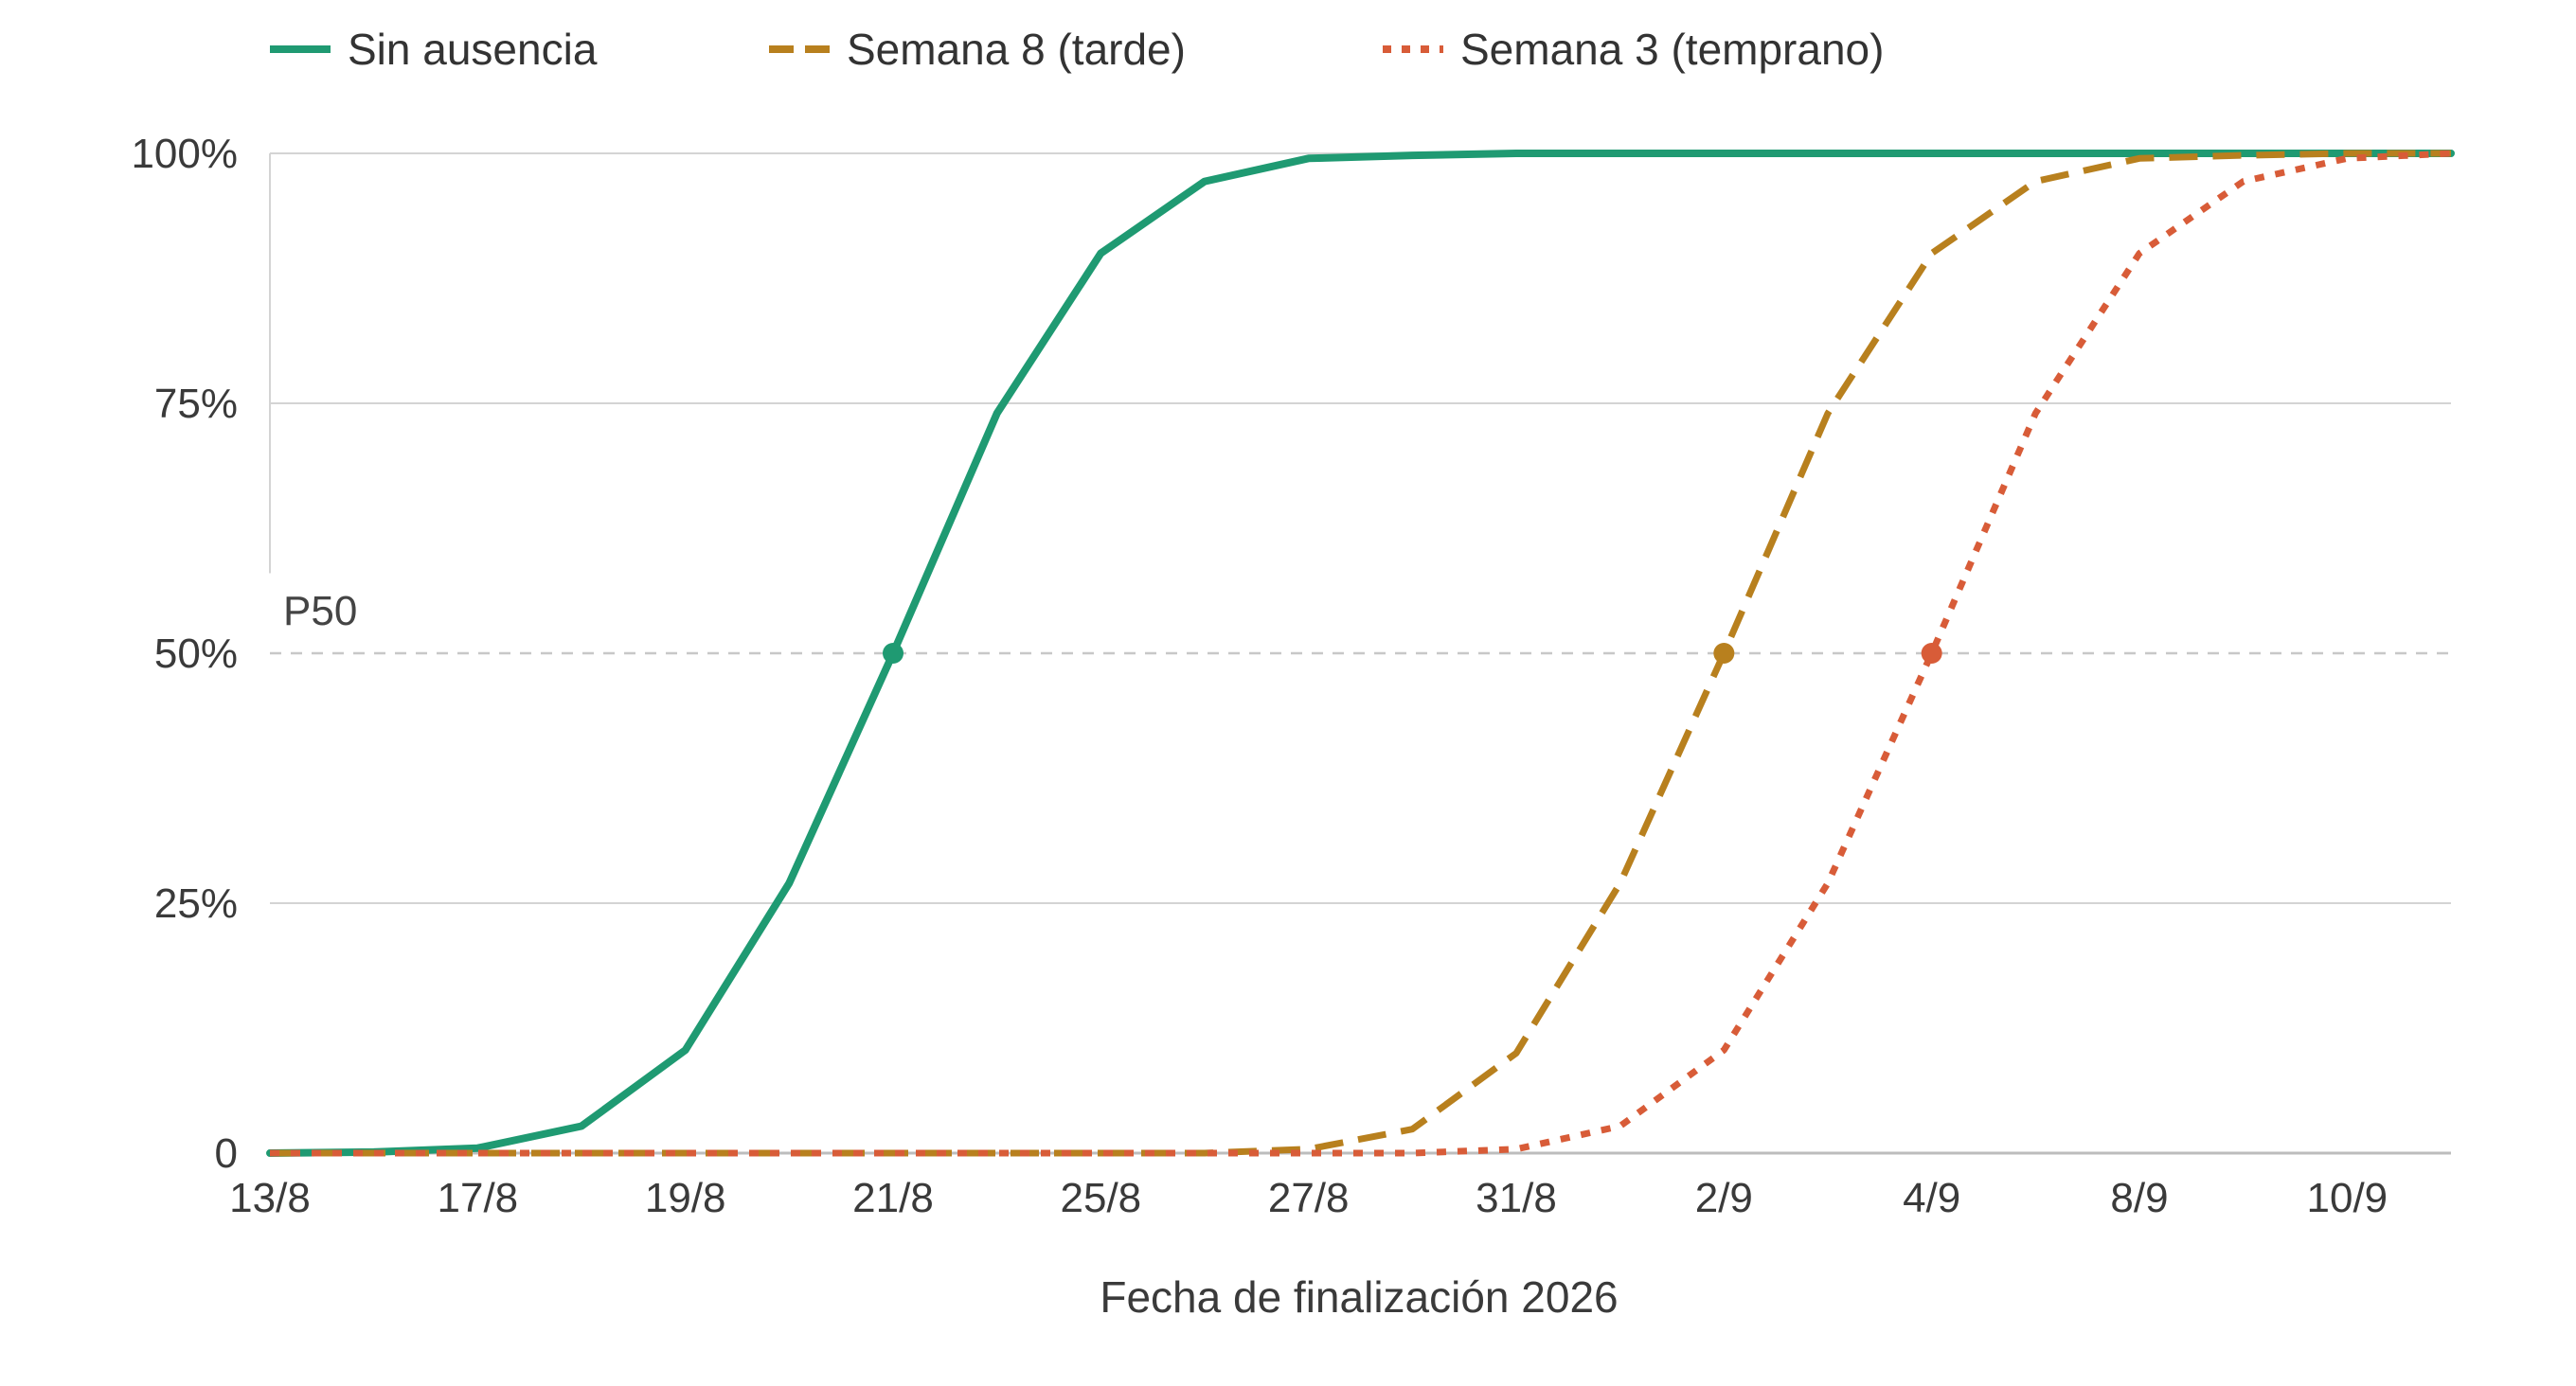 The width and height of the screenshot is (2576, 1386). Describe the element at coordinates (1359, 1297) in the screenshot. I see `x-axis-title: Fecha de finalización 2026` at that location.